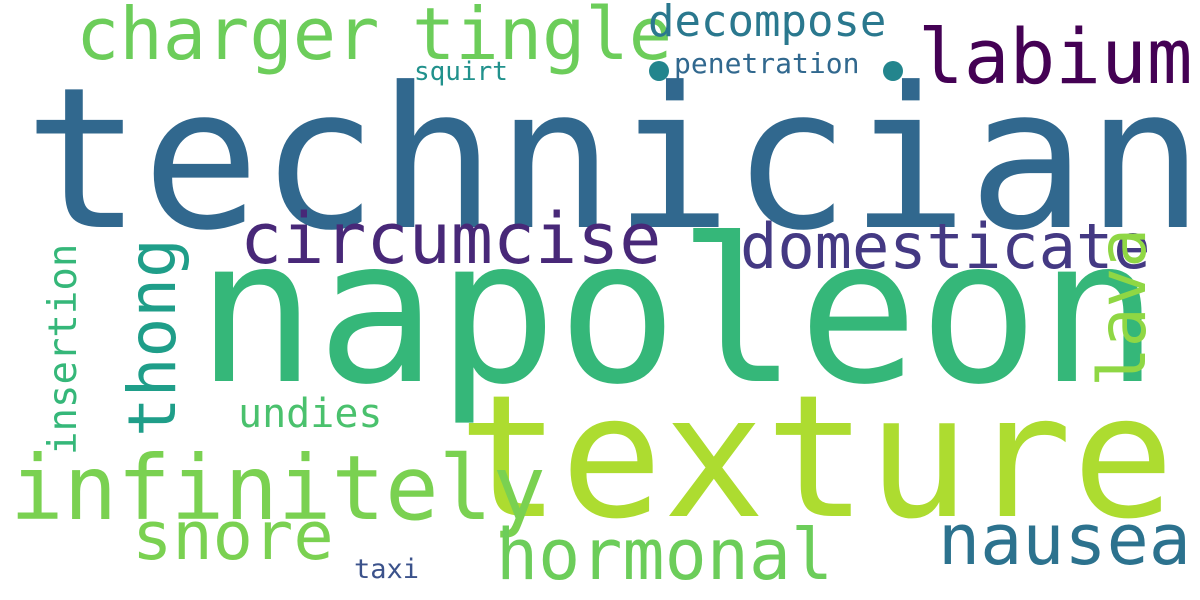  I want to click on word-taxi: taxi, so click(387, 569).